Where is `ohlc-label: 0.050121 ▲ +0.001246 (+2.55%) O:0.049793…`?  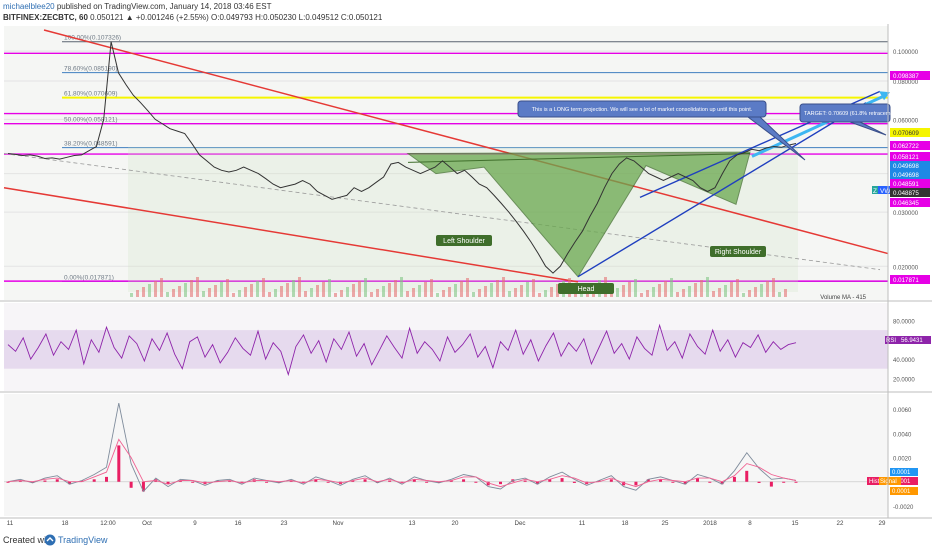
ohlc-label: 0.050121 ▲ +0.001246 (+2.55%) O:0.049793… is located at coordinates (236, 17).